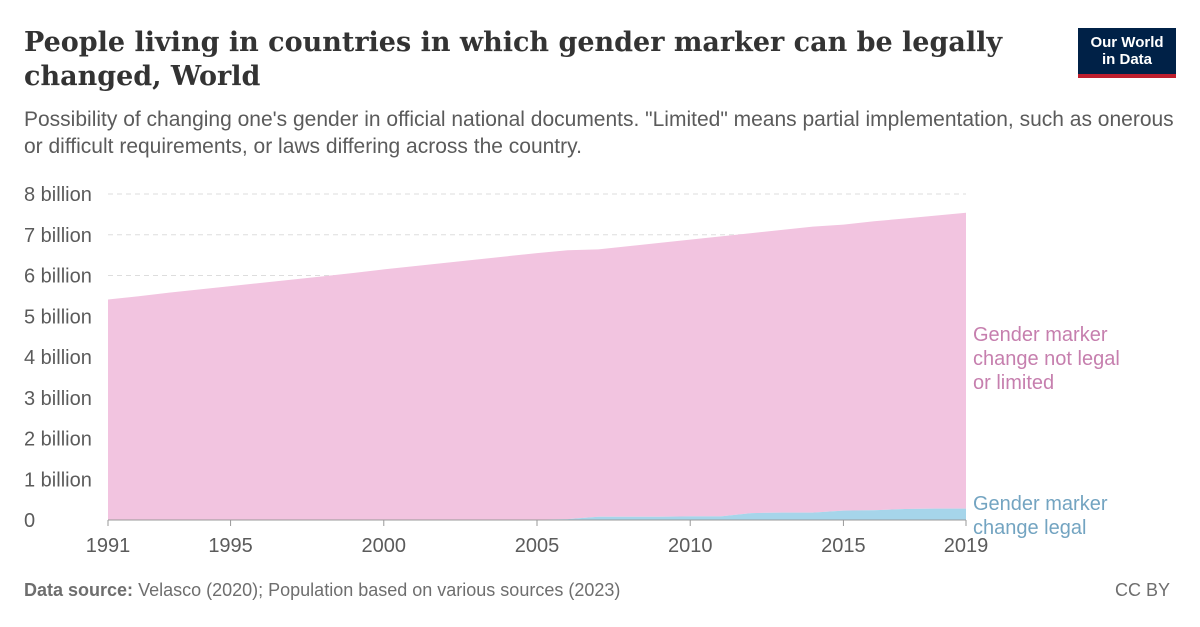 This screenshot has width=1200, height=627. Describe the element at coordinates (230, 546) in the screenshot. I see `x-tick-label: 1995` at that location.